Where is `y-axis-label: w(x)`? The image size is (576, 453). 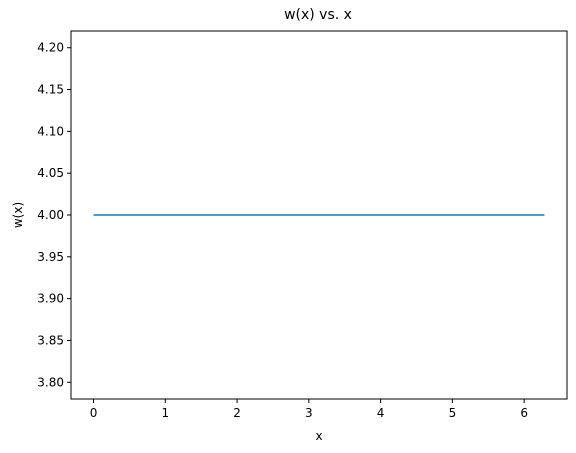
y-axis-label: w(x) is located at coordinates (18, 215).